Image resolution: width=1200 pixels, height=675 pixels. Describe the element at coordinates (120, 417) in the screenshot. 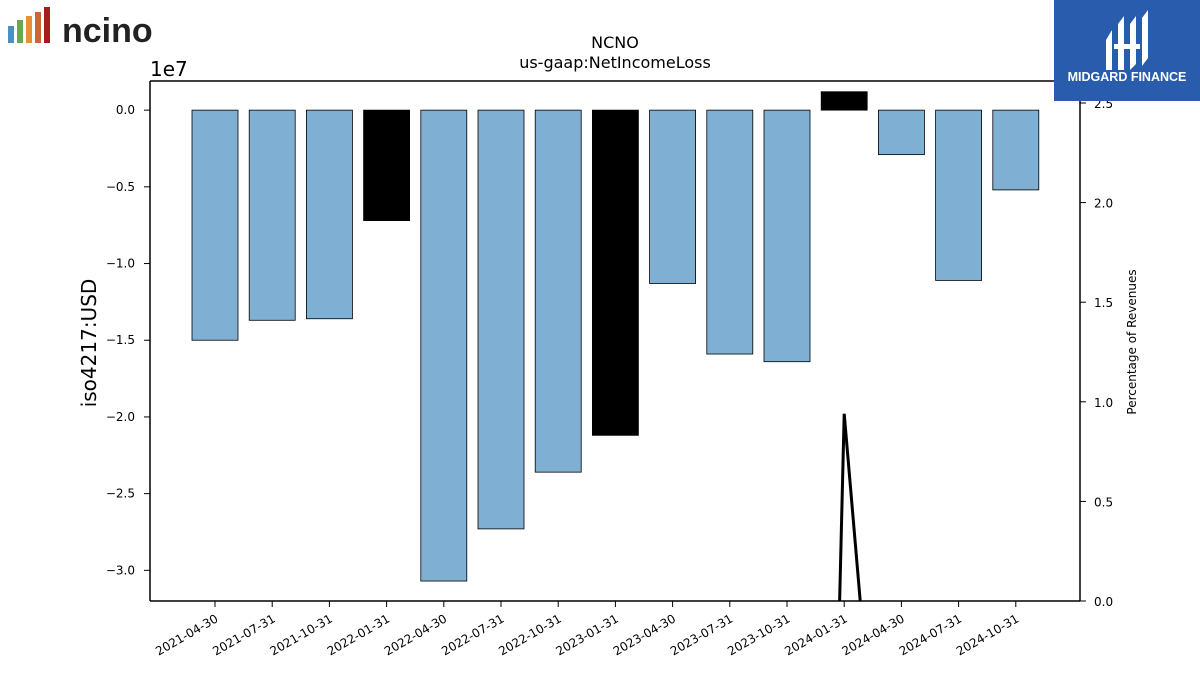

I see `y-tick-label: −2.0` at that location.